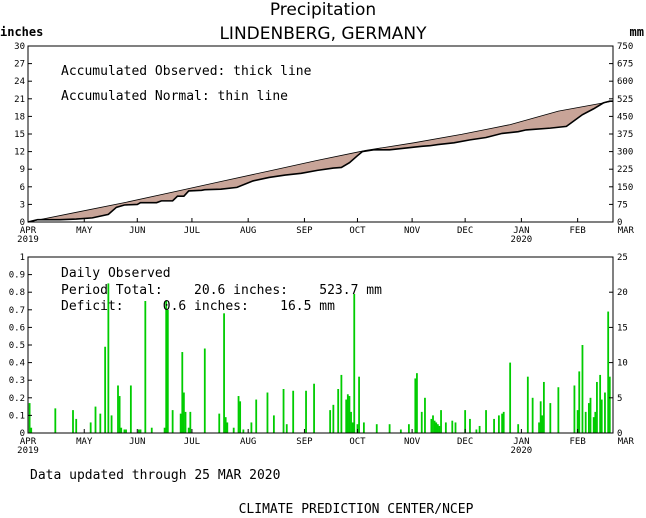 Image resolution: width=646 pixels, height=518 pixels. What do you see at coordinates (578, 442) in the screenshot?
I see `bottom-x-tick-label: FEB` at bounding box center [578, 442].